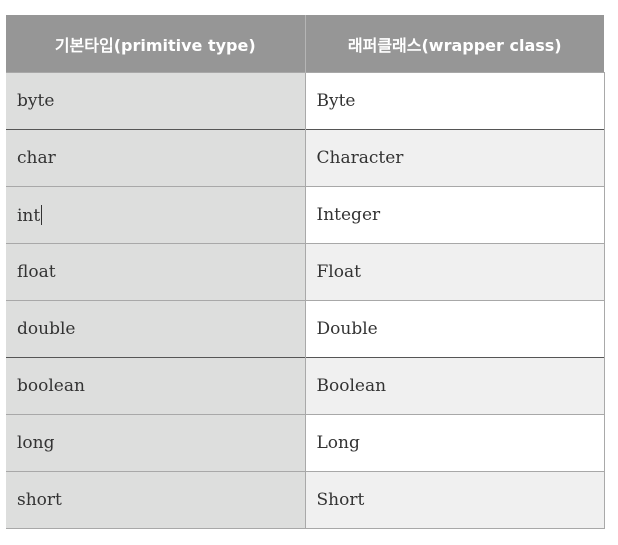 This screenshot has width=618, height=545. Describe the element at coordinates (156, 500) in the screenshot. I see `primitive-type-cell: short` at that location.